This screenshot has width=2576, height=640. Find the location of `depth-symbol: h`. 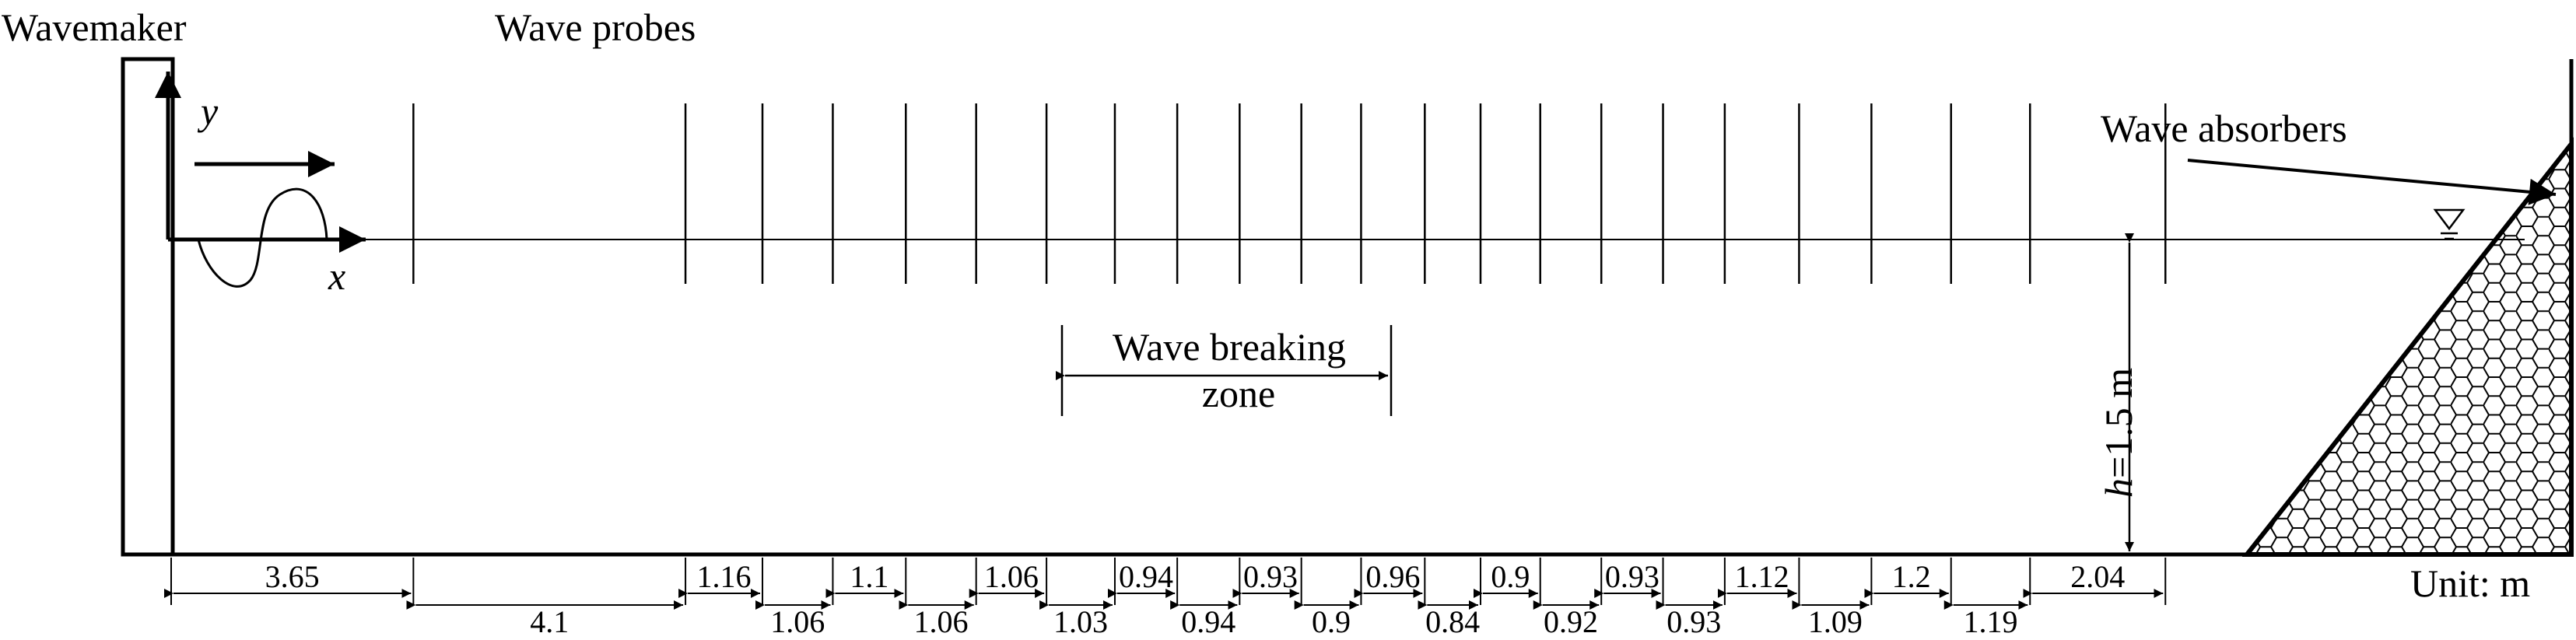

depth-symbol: h is located at coordinates (2119, 488).